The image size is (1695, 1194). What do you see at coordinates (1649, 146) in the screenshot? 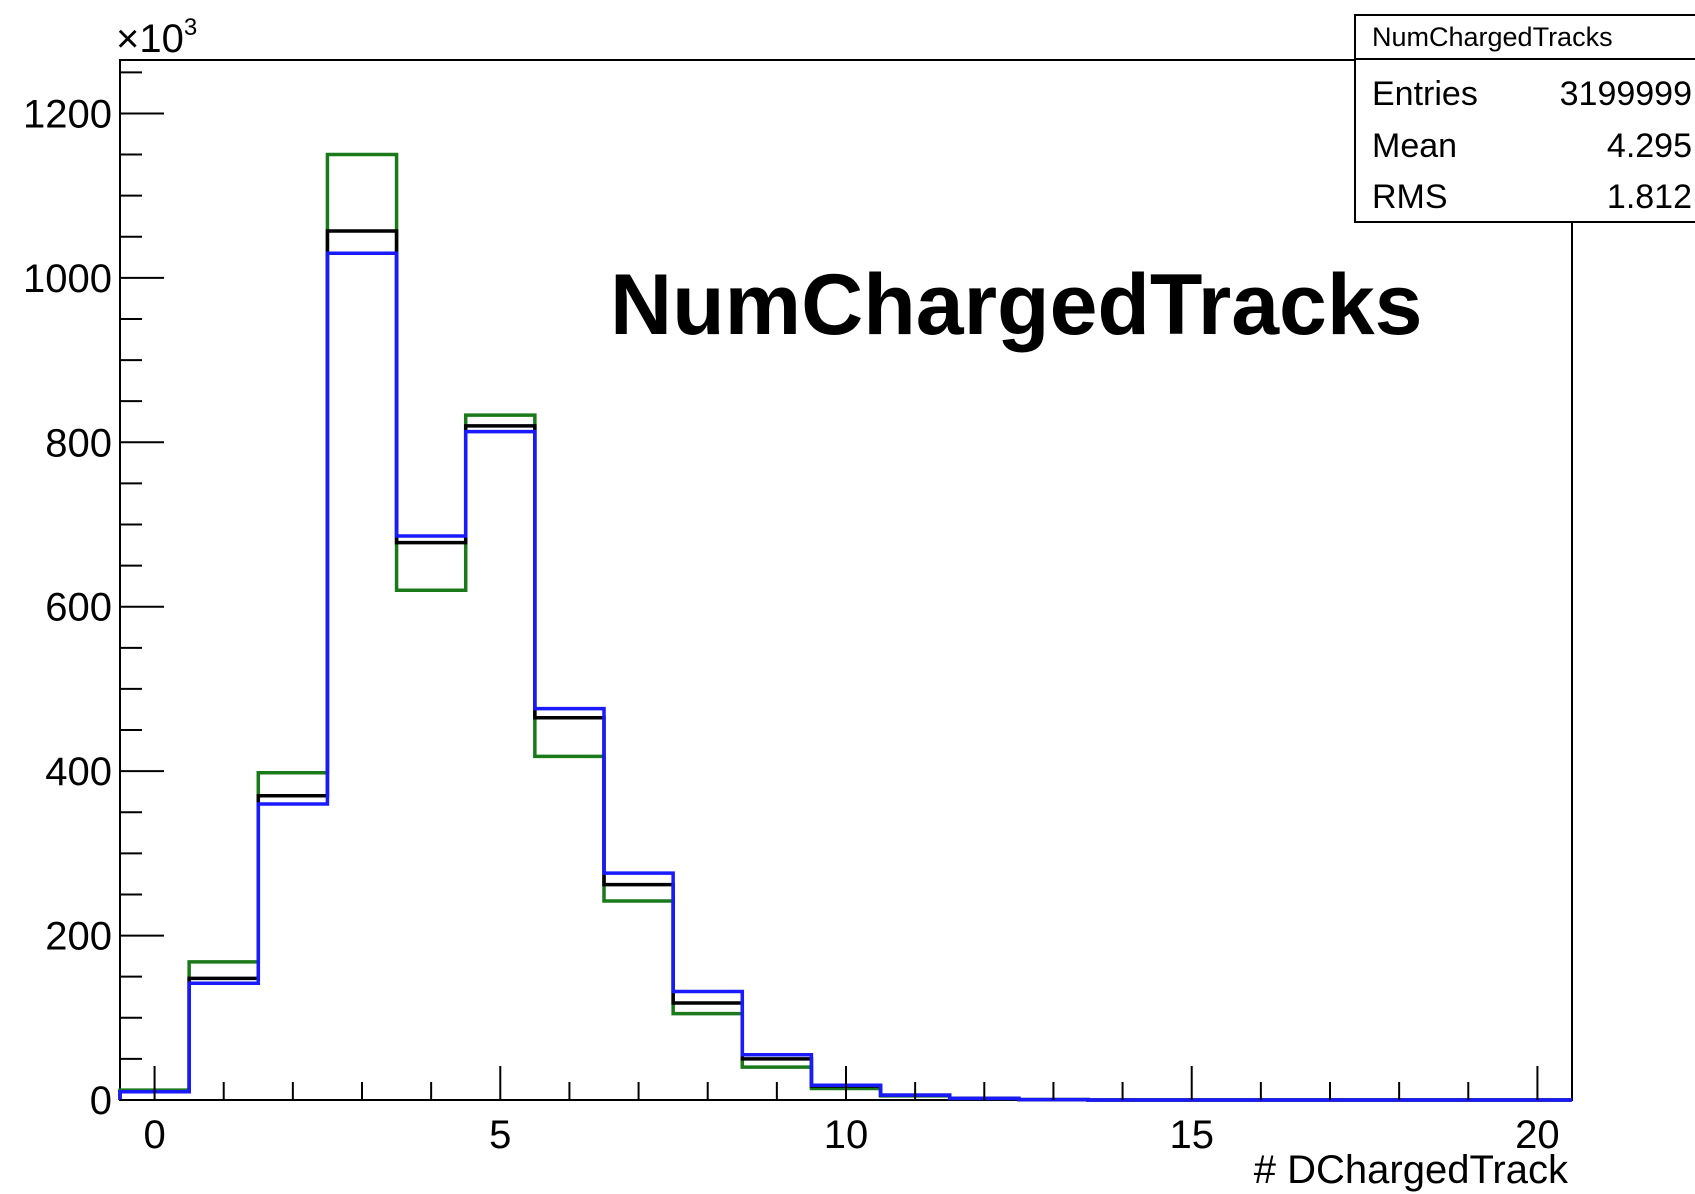
I see `stats-mean-value: 4.295` at bounding box center [1649, 146].